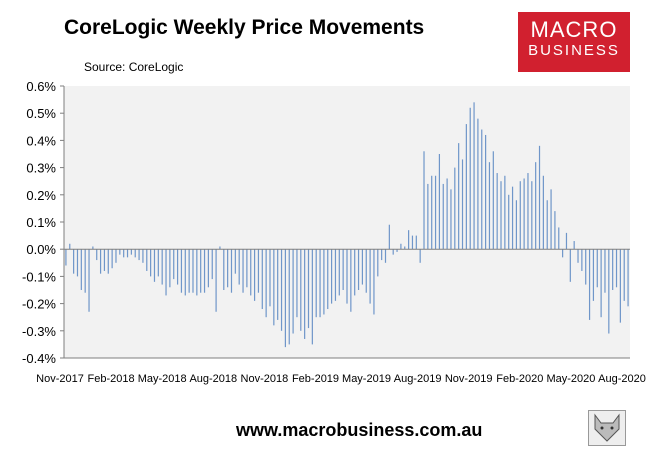 The width and height of the screenshot is (660, 460). I want to click on logo-line-1: MACRO, so click(574, 29).